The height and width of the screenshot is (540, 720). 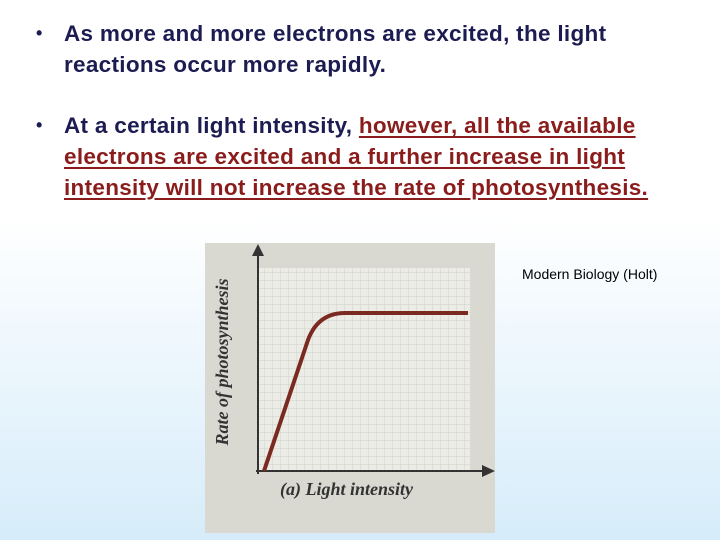 I want to click on curve, so click(x=365, y=391).